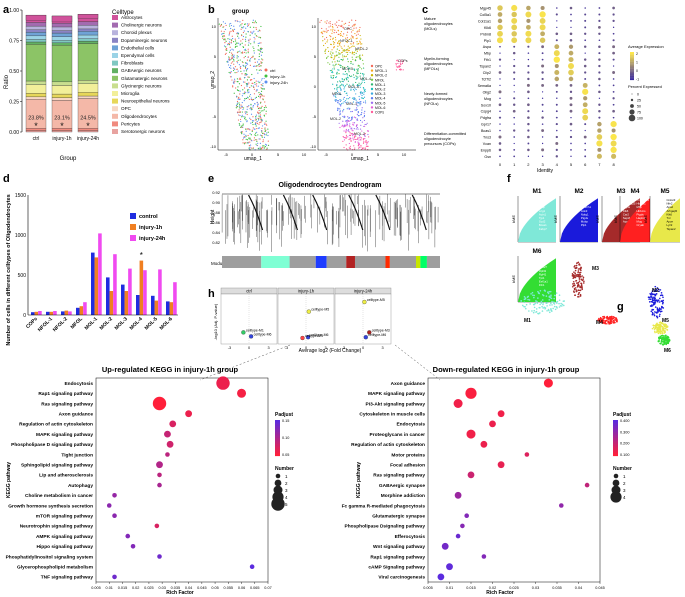 Image resolution: width=685 pixels, height=597 pixels. Describe the element at coordinates (88, 82) in the screenshot. I see `ratio-segment` at that location.